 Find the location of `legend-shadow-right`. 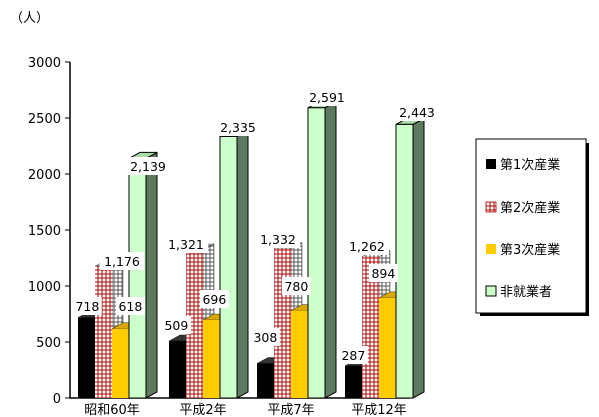

legend-shadow-right is located at coordinates (587, 229).